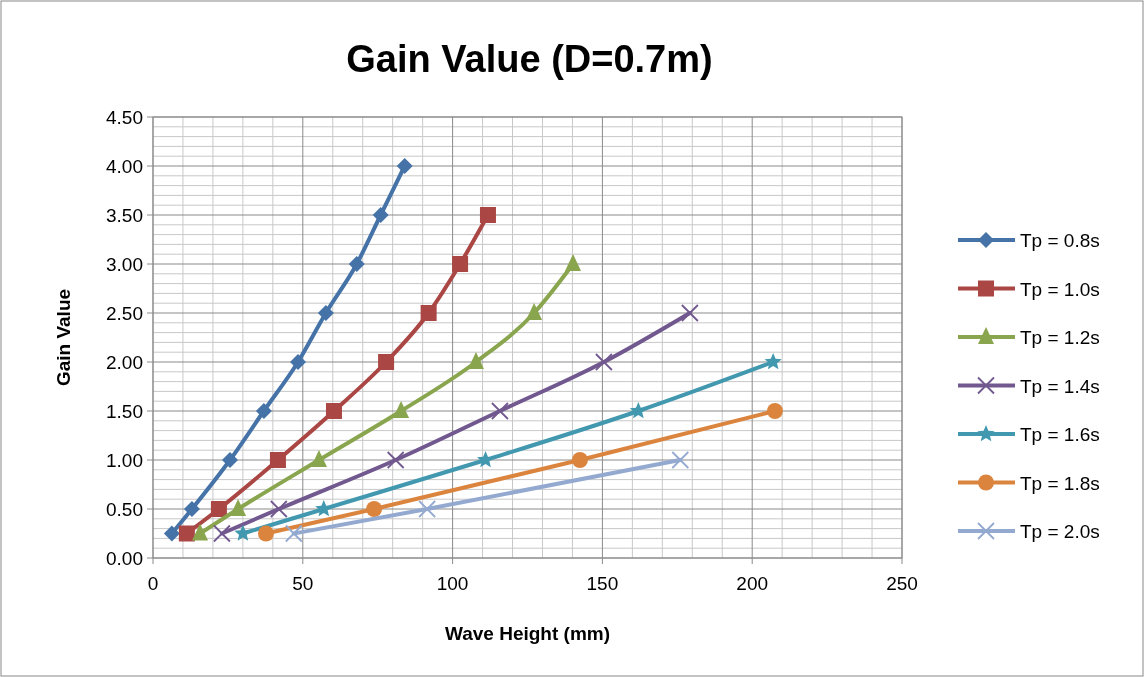 The image size is (1144, 677). What do you see at coordinates (1060, 483) in the screenshot?
I see `legend-label: Tp = 1.8s` at bounding box center [1060, 483].